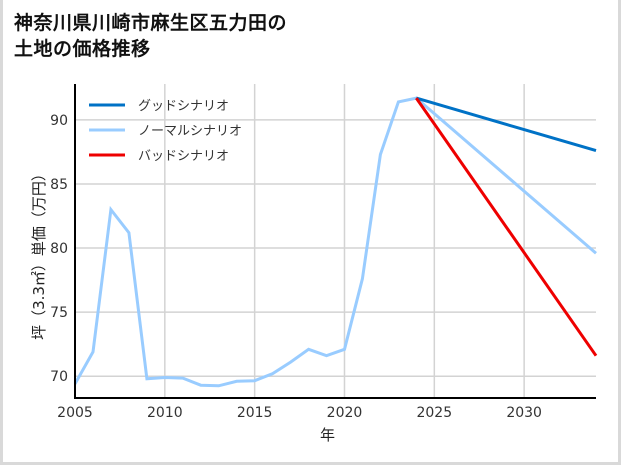  Describe the element at coordinates (150, 36) in the screenshot. I see `chart-title: 神奈川県川崎市麻生区五力田の 土地の価格推移` at that location.